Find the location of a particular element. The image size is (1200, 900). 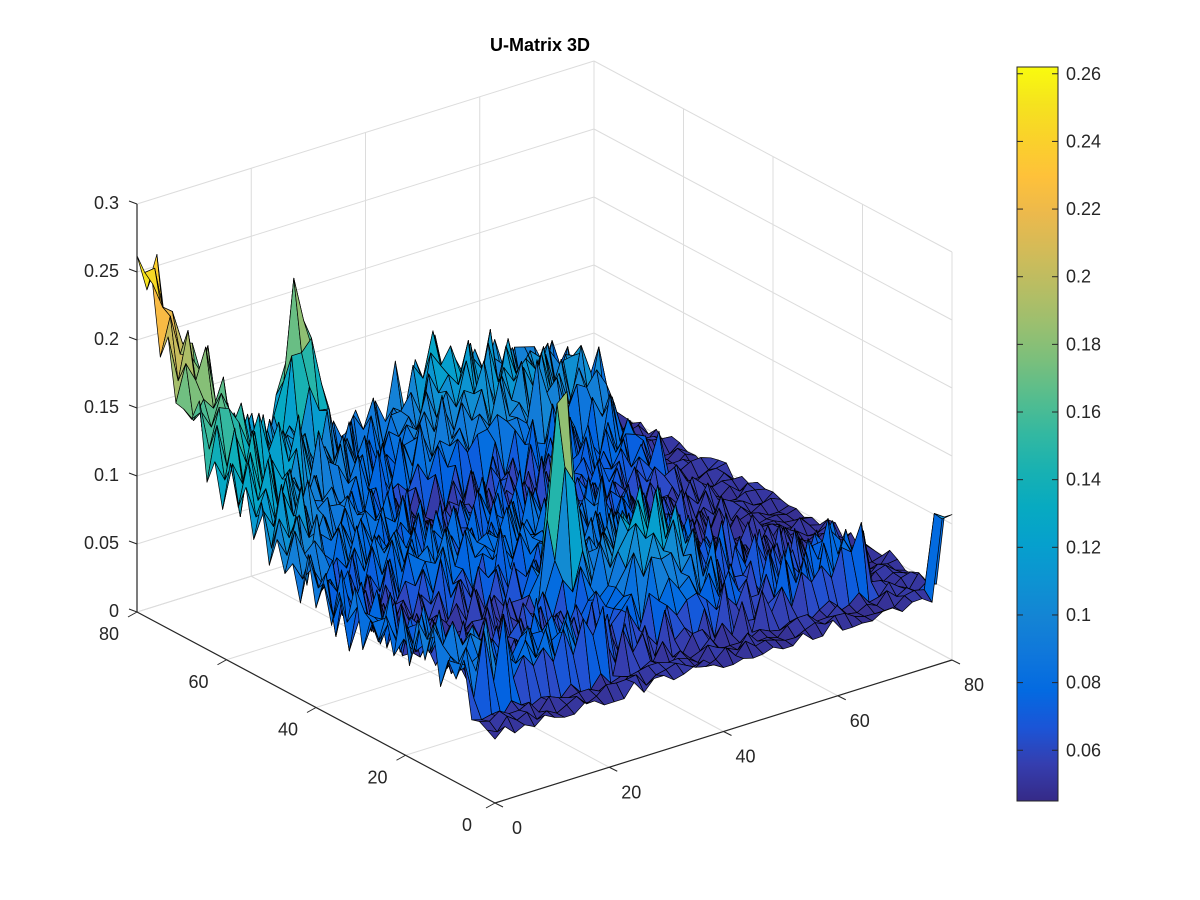

z-tick-label: 0.1 is located at coordinates (106, 475).